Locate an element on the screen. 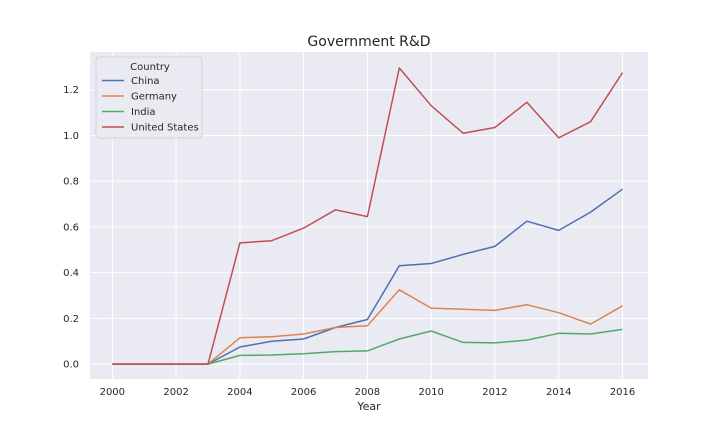 The height and width of the screenshot is (437, 720). legend-label-india: India is located at coordinates (143, 112).